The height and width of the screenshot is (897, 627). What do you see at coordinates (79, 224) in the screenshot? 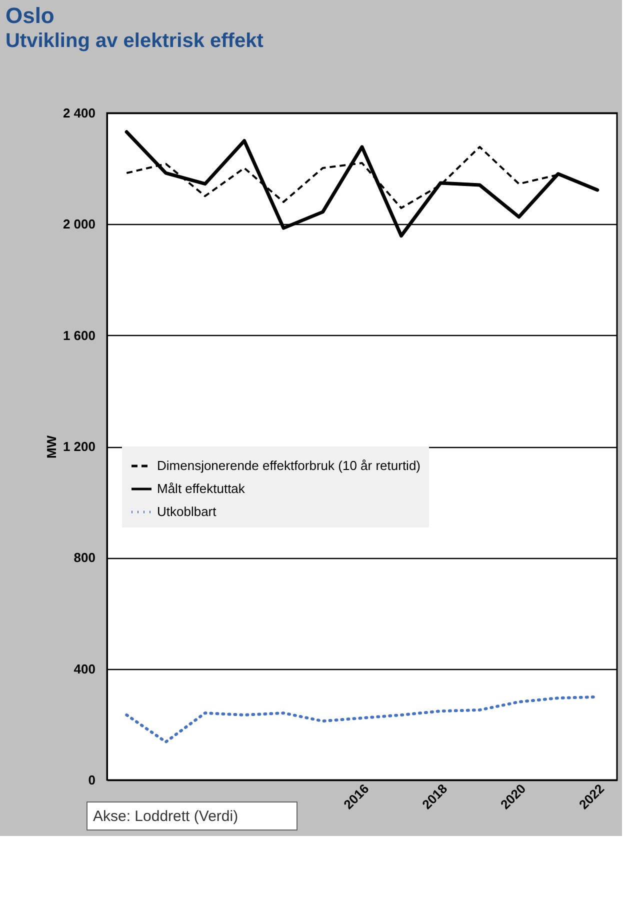
I see `y-tick-label: 2 000` at bounding box center [79, 224].